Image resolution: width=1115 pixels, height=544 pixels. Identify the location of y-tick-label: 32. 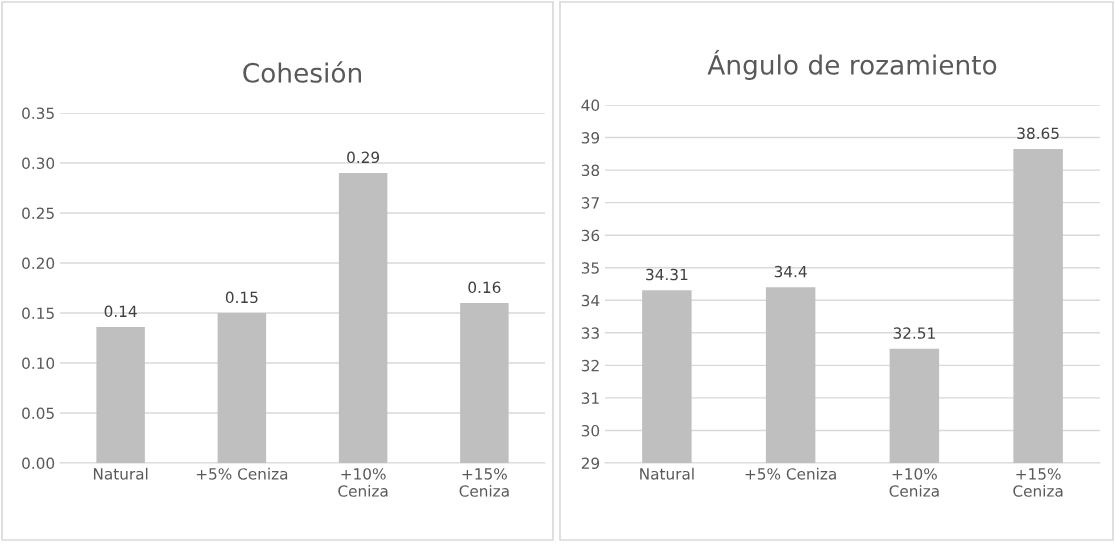
(590, 365).